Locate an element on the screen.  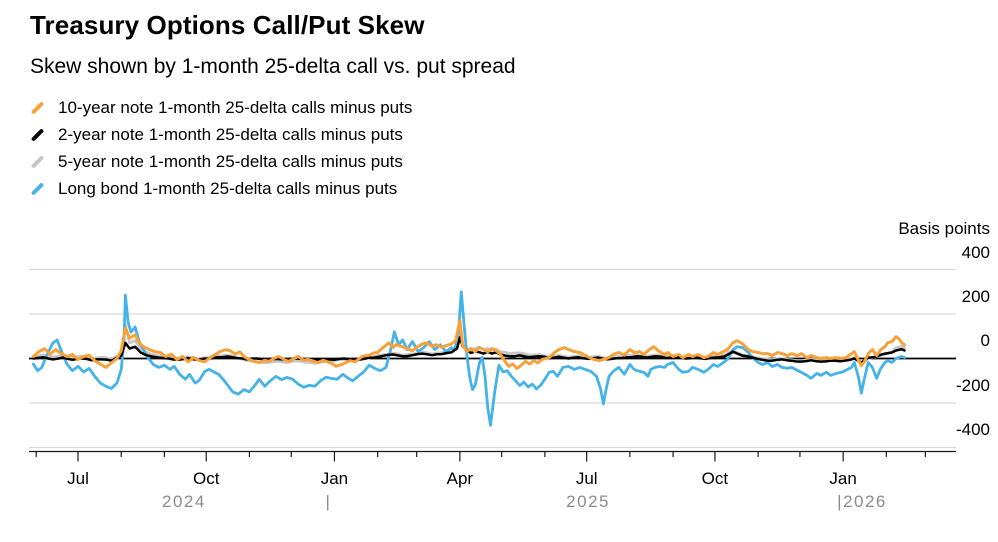
y-axis-tick-label-neg200: -200 is located at coordinates (972, 385).